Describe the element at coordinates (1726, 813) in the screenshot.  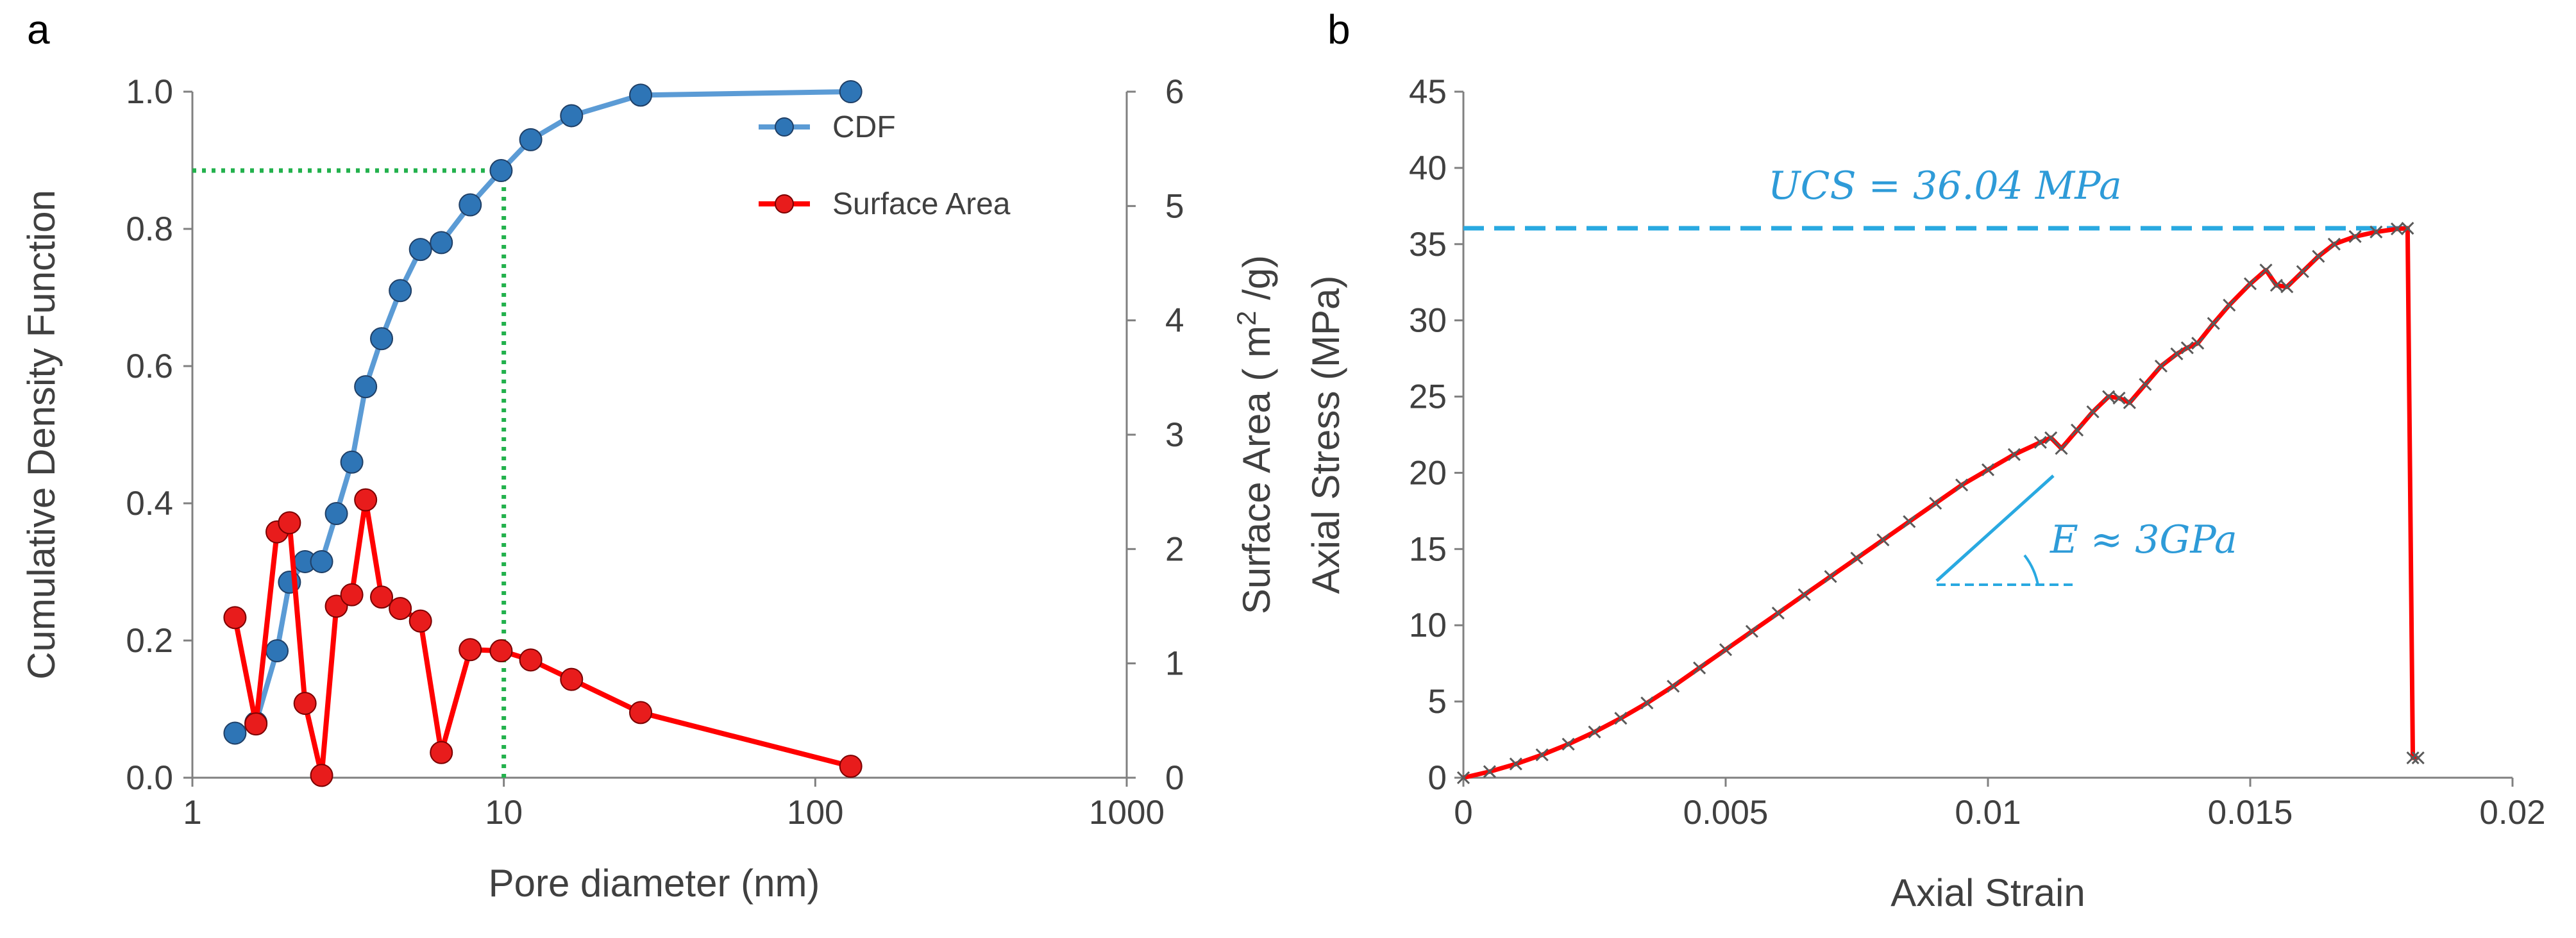
I see `x-tick-label: 0.005` at that location.